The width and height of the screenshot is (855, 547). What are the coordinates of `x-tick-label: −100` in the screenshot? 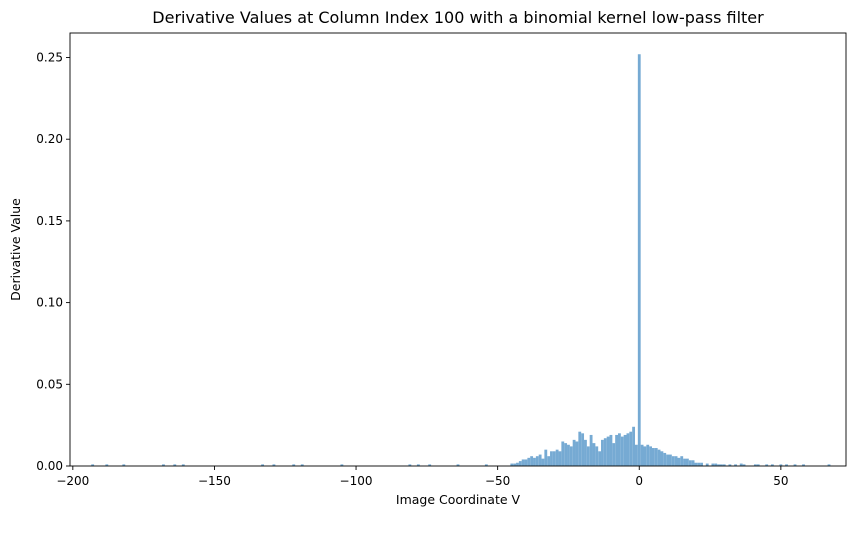 It's located at (356, 481).